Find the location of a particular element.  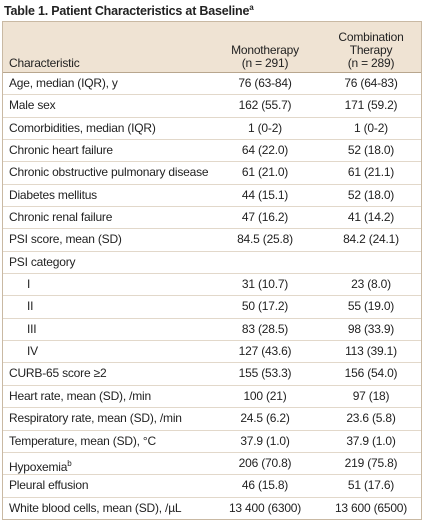

label-text: IV is located at coordinates (32, 351).